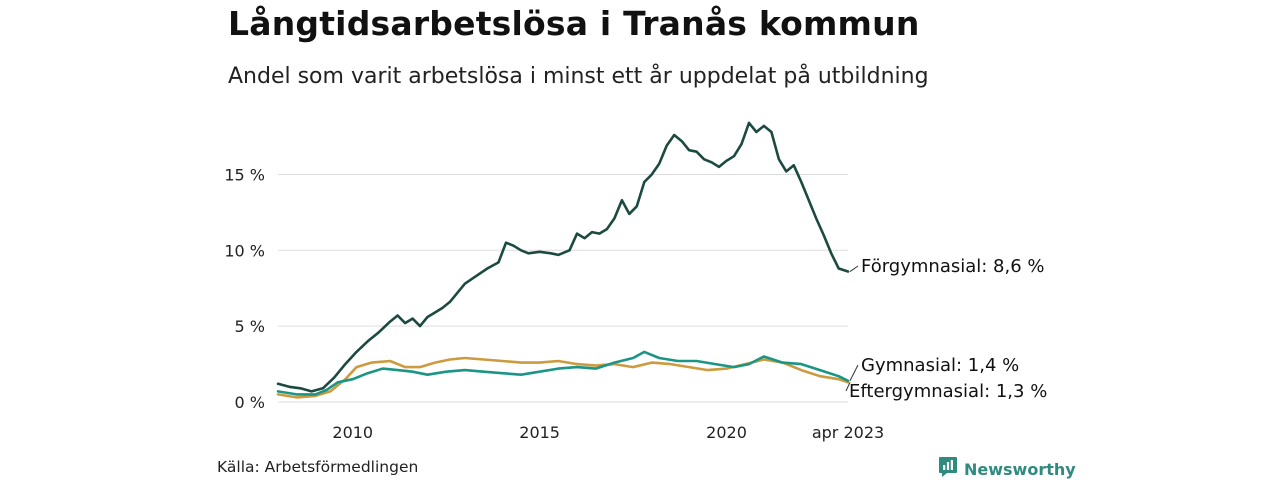 Image resolution: width=1280 pixels, height=482 pixels. I want to click on series-end-label: Gymnasial: 1,4 %, so click(940, 365).